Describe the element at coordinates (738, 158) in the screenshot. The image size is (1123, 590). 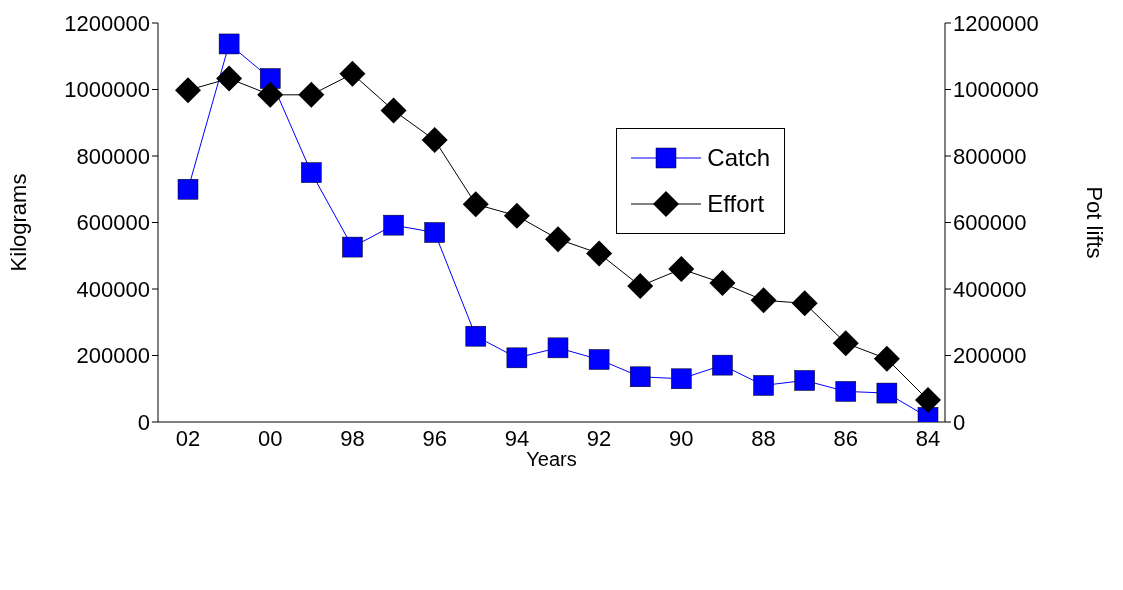
I see `legend-label: Catch` at that location.